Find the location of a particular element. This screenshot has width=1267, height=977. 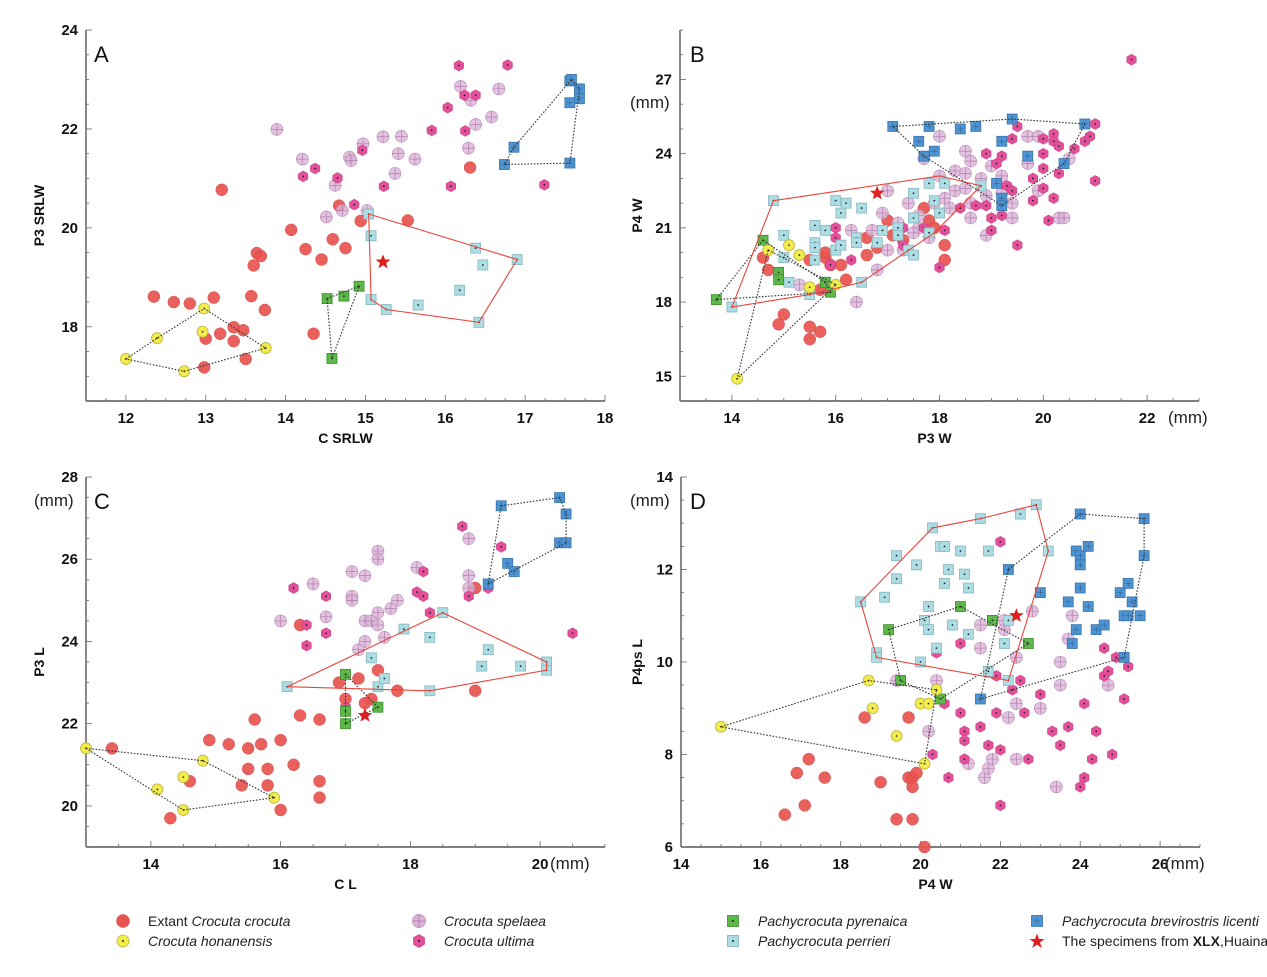

hull-pyrenaica is located at coordinates (343, 322).